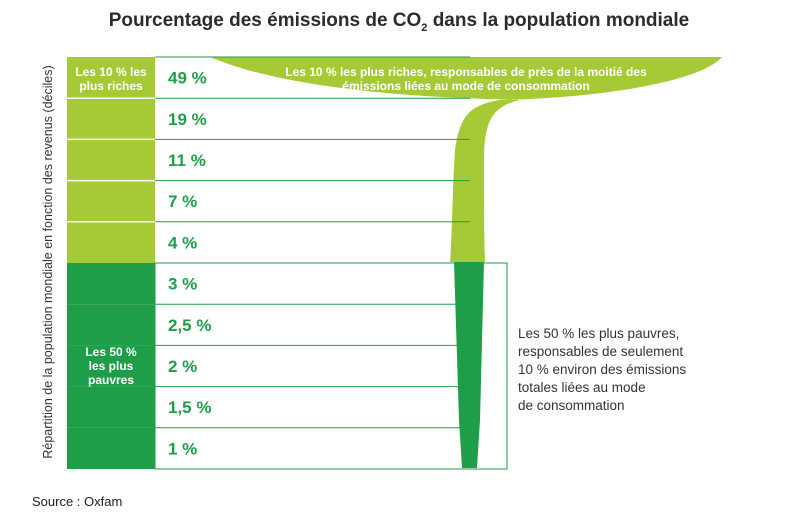 Image resolution: width=798 pixels, height=520 pixels. Describe the element at coordinates (187, 78) in the screenshot. I see `decile-value-label: 49 %` at that location.